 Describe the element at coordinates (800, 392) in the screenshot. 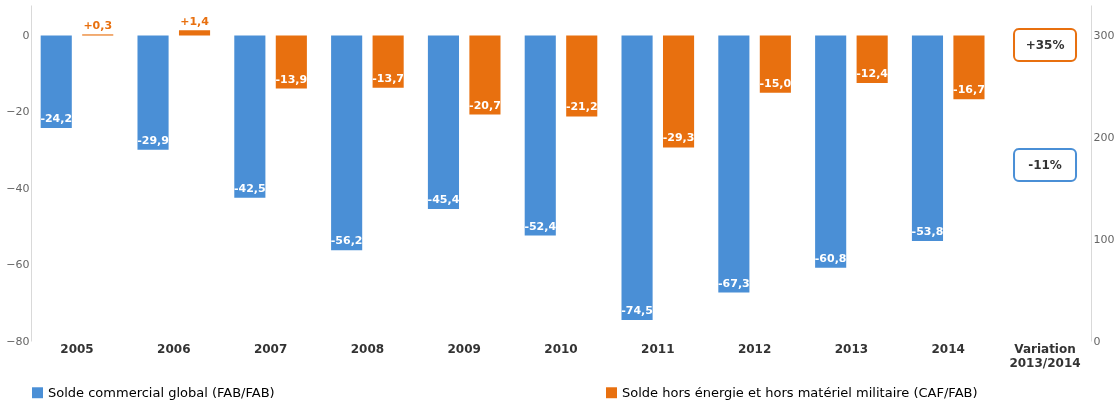

I see `legend-label: Solde hors énergie et hors matériel militaire (CAF/FAB)` at that location.